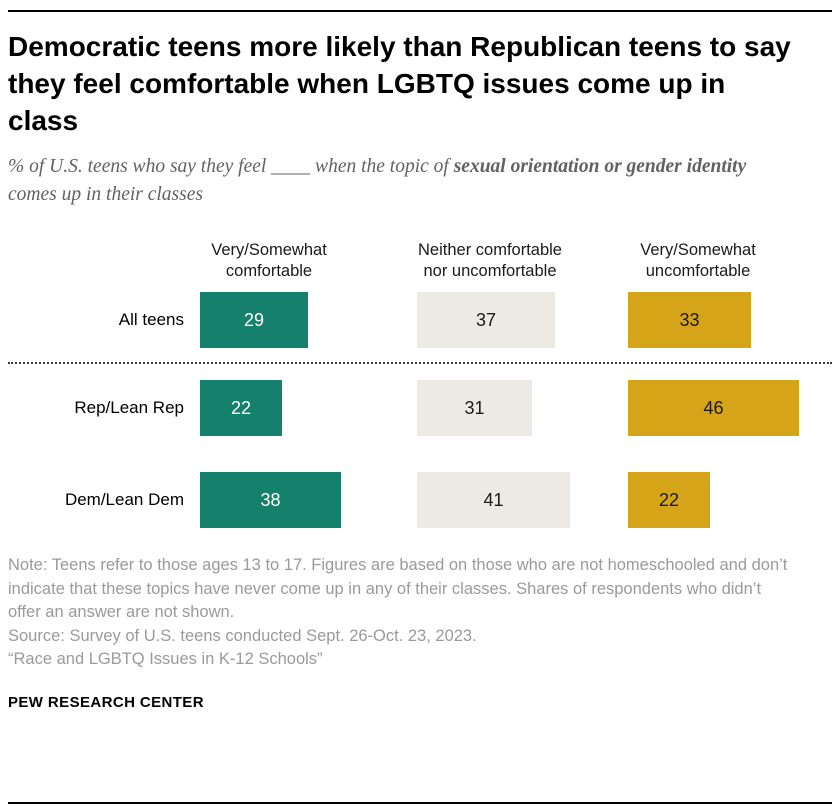 The height and width of the screenshot is (812, 840). I want to click on bar-value: 31, so click(474, 407).